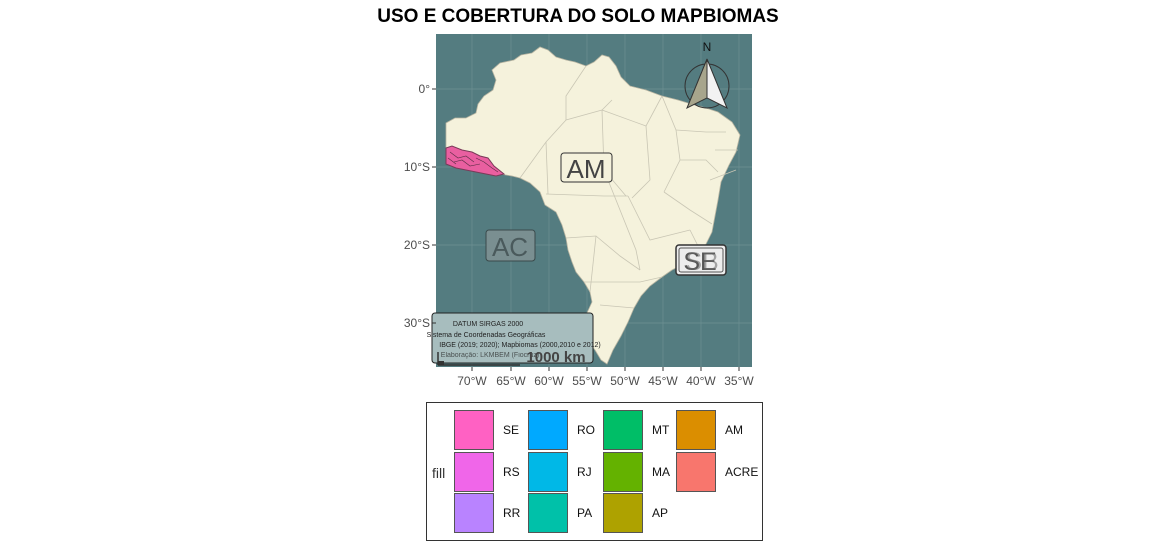 The height and width of the screenshot is (549, 1156). I want to click on label-ac: AC, so click(510, 247).